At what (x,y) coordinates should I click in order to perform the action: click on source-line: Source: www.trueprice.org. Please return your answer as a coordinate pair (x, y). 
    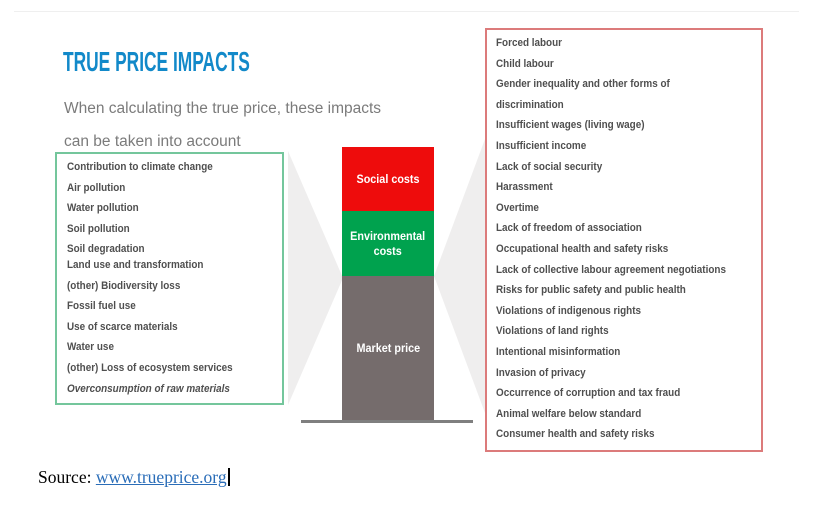
    Looking at the image, I should click on (134, 477).